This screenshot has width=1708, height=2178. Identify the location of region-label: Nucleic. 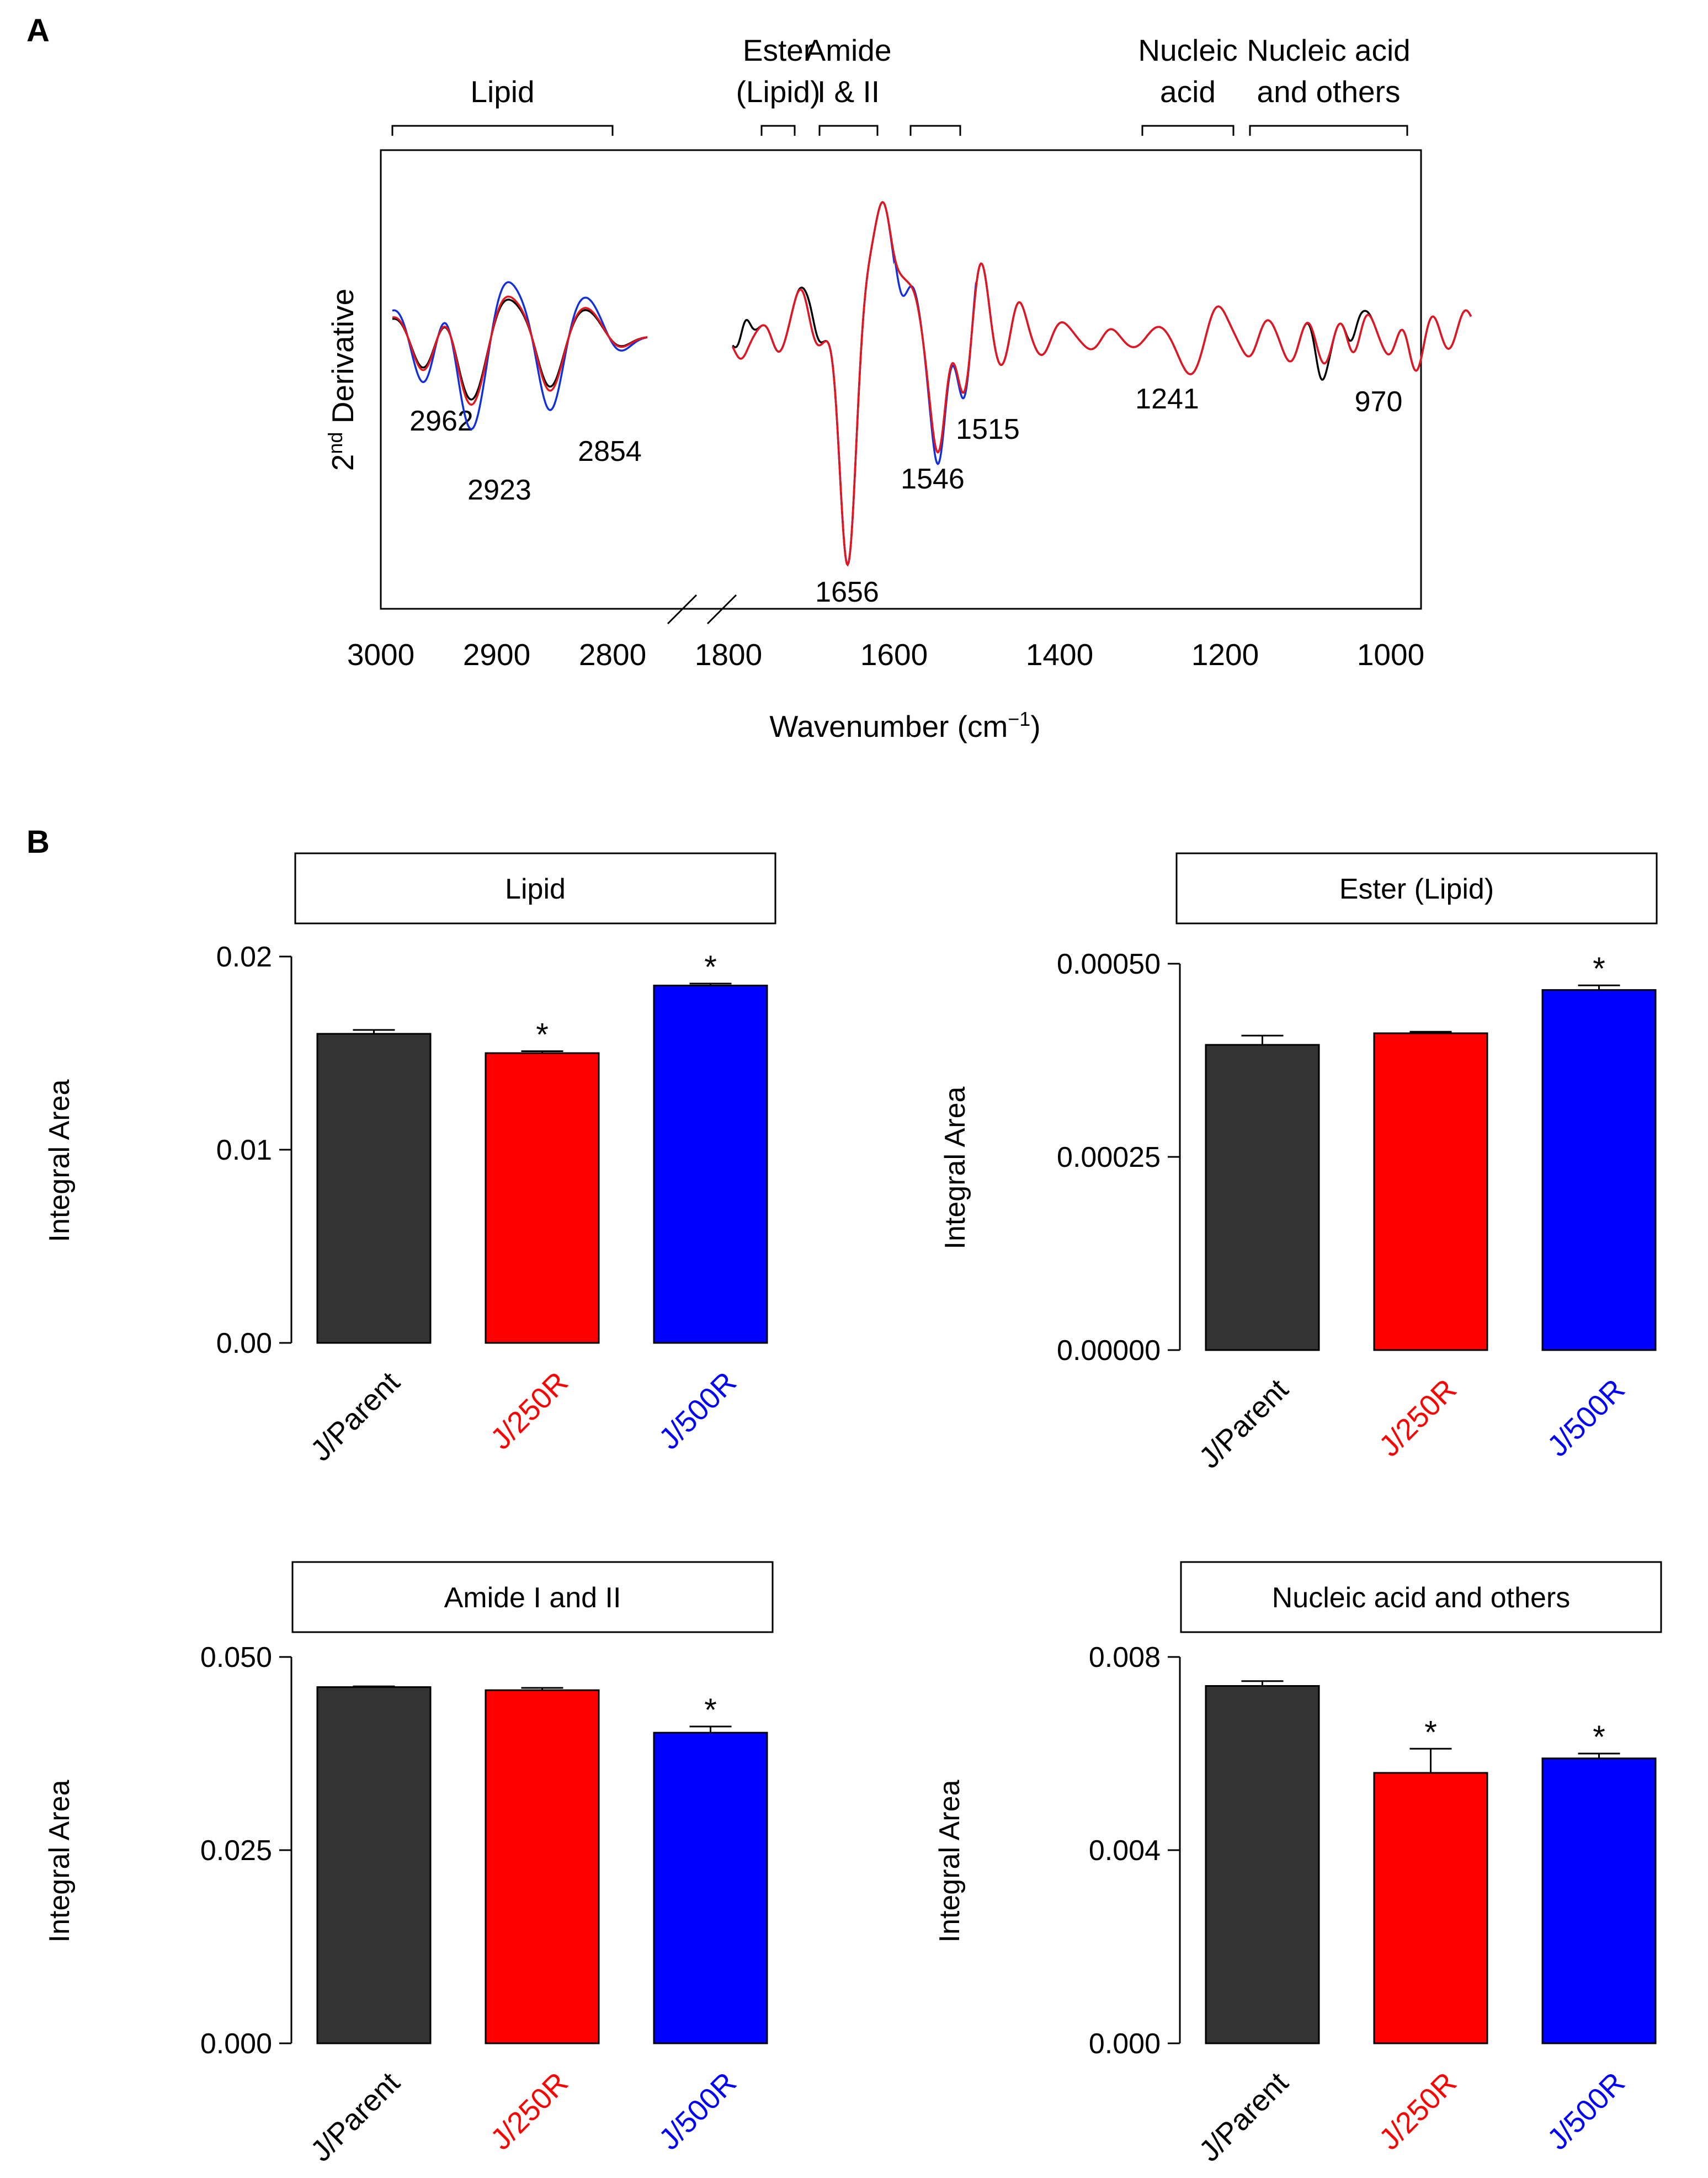
(1188, 50).